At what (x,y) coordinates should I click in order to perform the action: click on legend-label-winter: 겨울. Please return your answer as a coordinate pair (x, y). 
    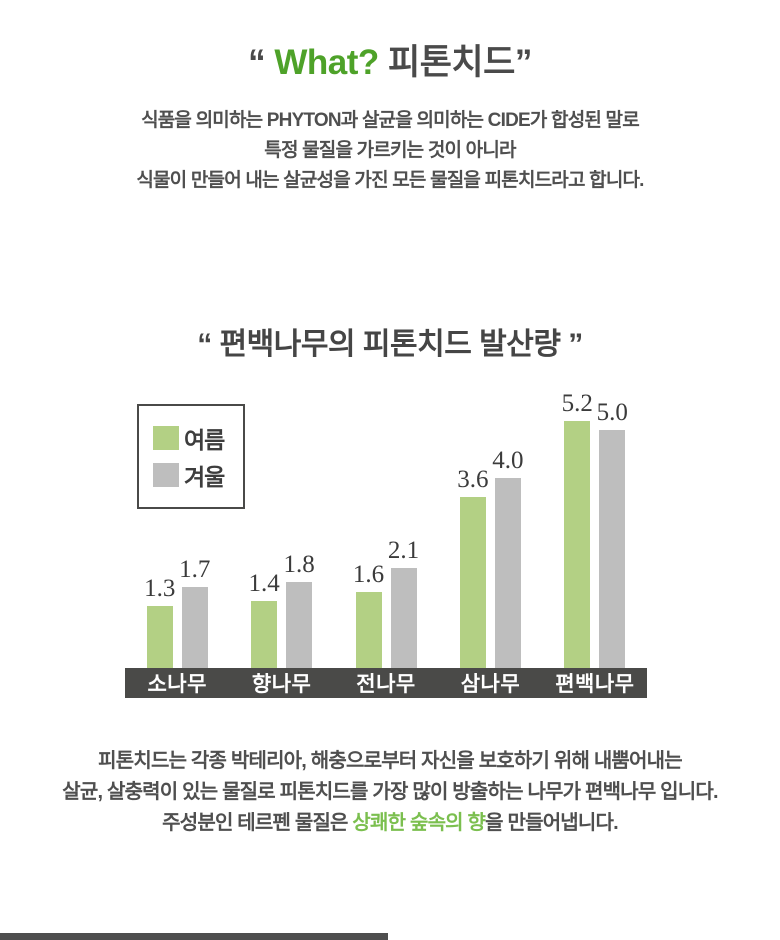
    Looking at the image, I should click on (204, 477).